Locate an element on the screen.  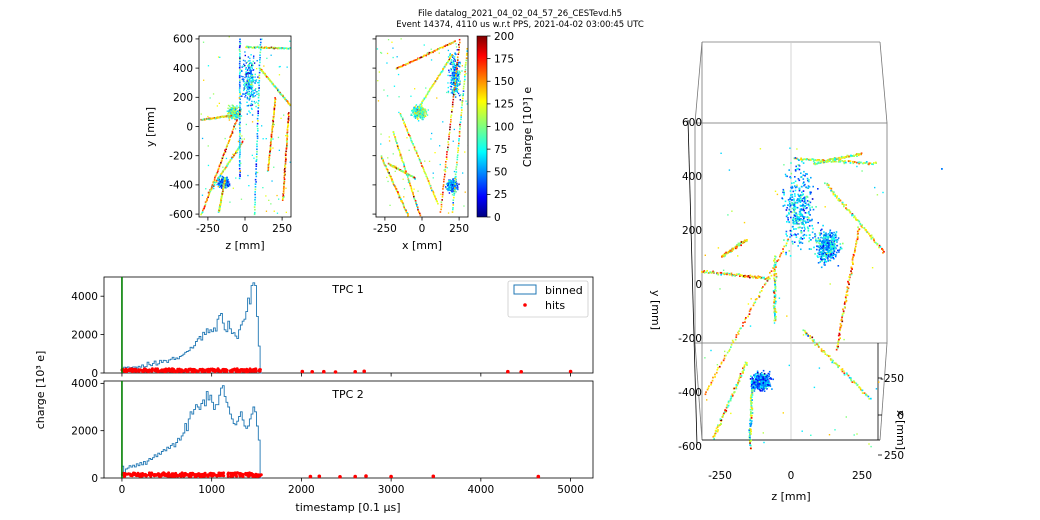
y-tick-label: -200 is located at coordinates (181, 156).